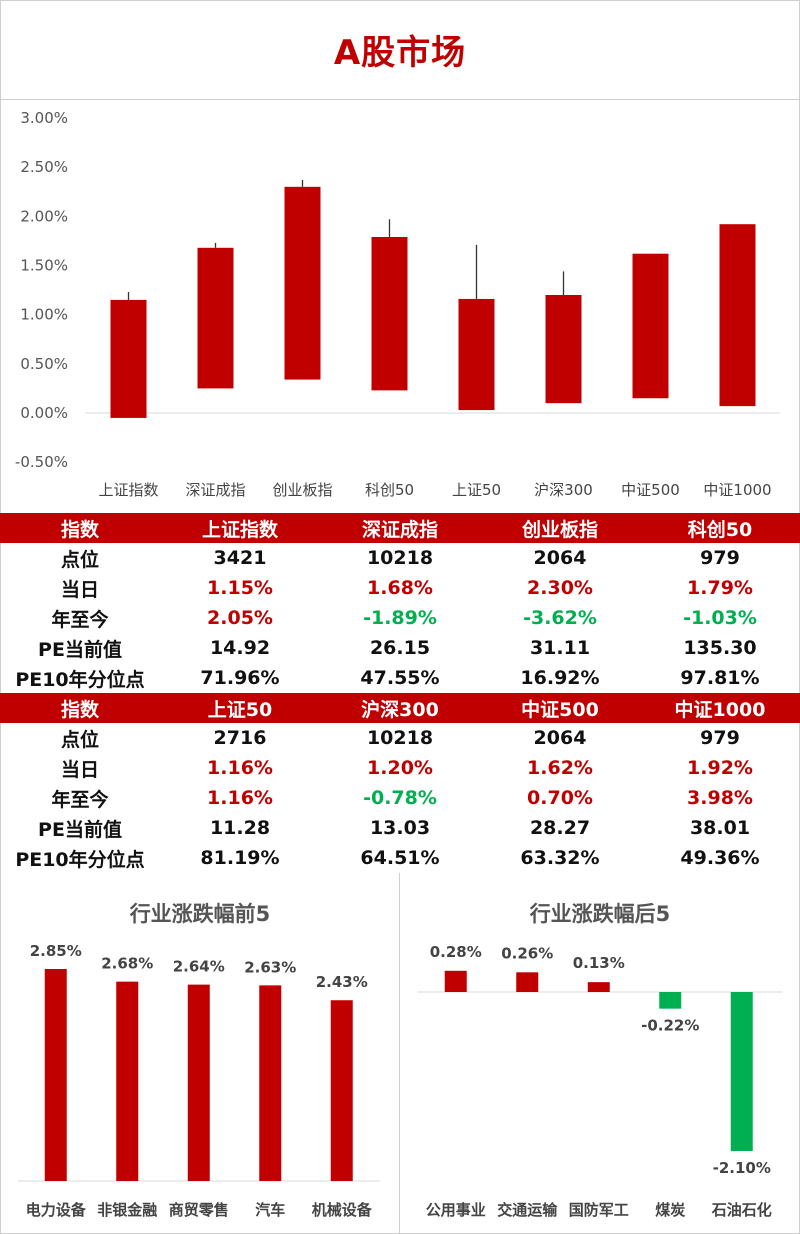  Describe the element at coordinates (720, 858) in the screenshot. I see `value-cell: 49.36%` at that location.